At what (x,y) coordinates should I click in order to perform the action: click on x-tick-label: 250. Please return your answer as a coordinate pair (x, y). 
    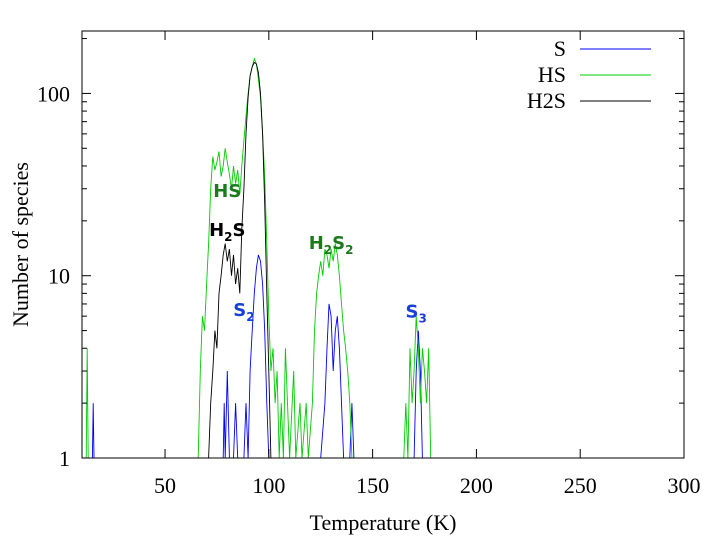
    Looking at the image, I should click on (580, 485).